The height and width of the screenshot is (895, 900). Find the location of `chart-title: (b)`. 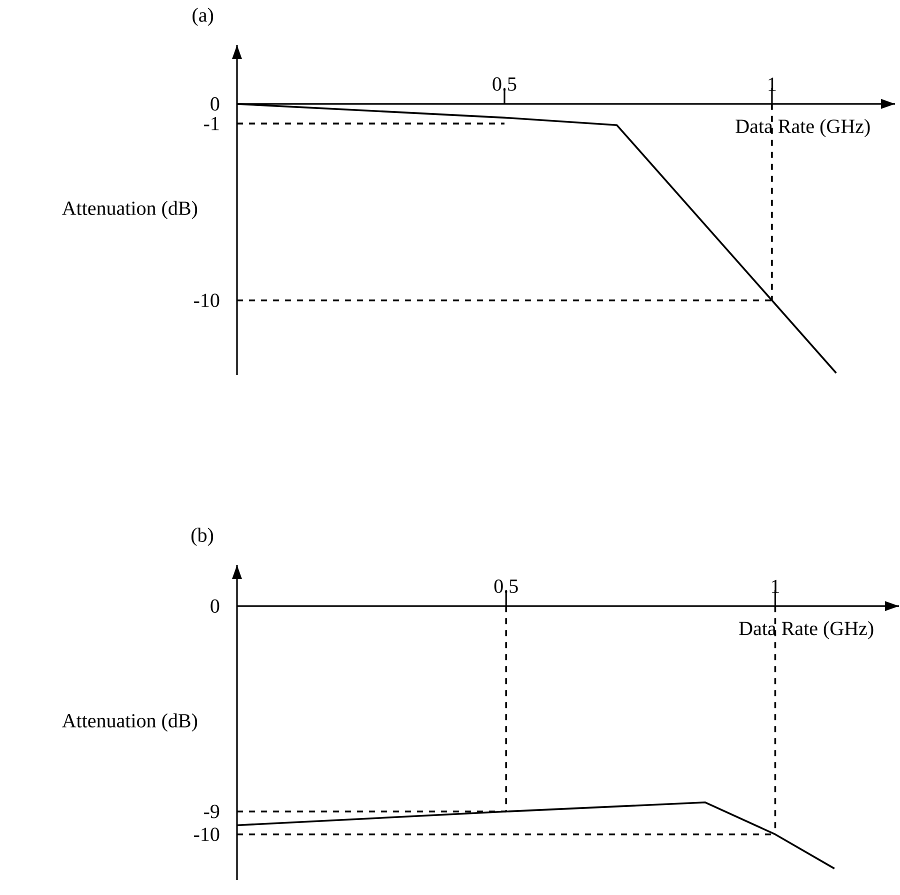

chart-title: (b) is located at coordinates (202, 537).